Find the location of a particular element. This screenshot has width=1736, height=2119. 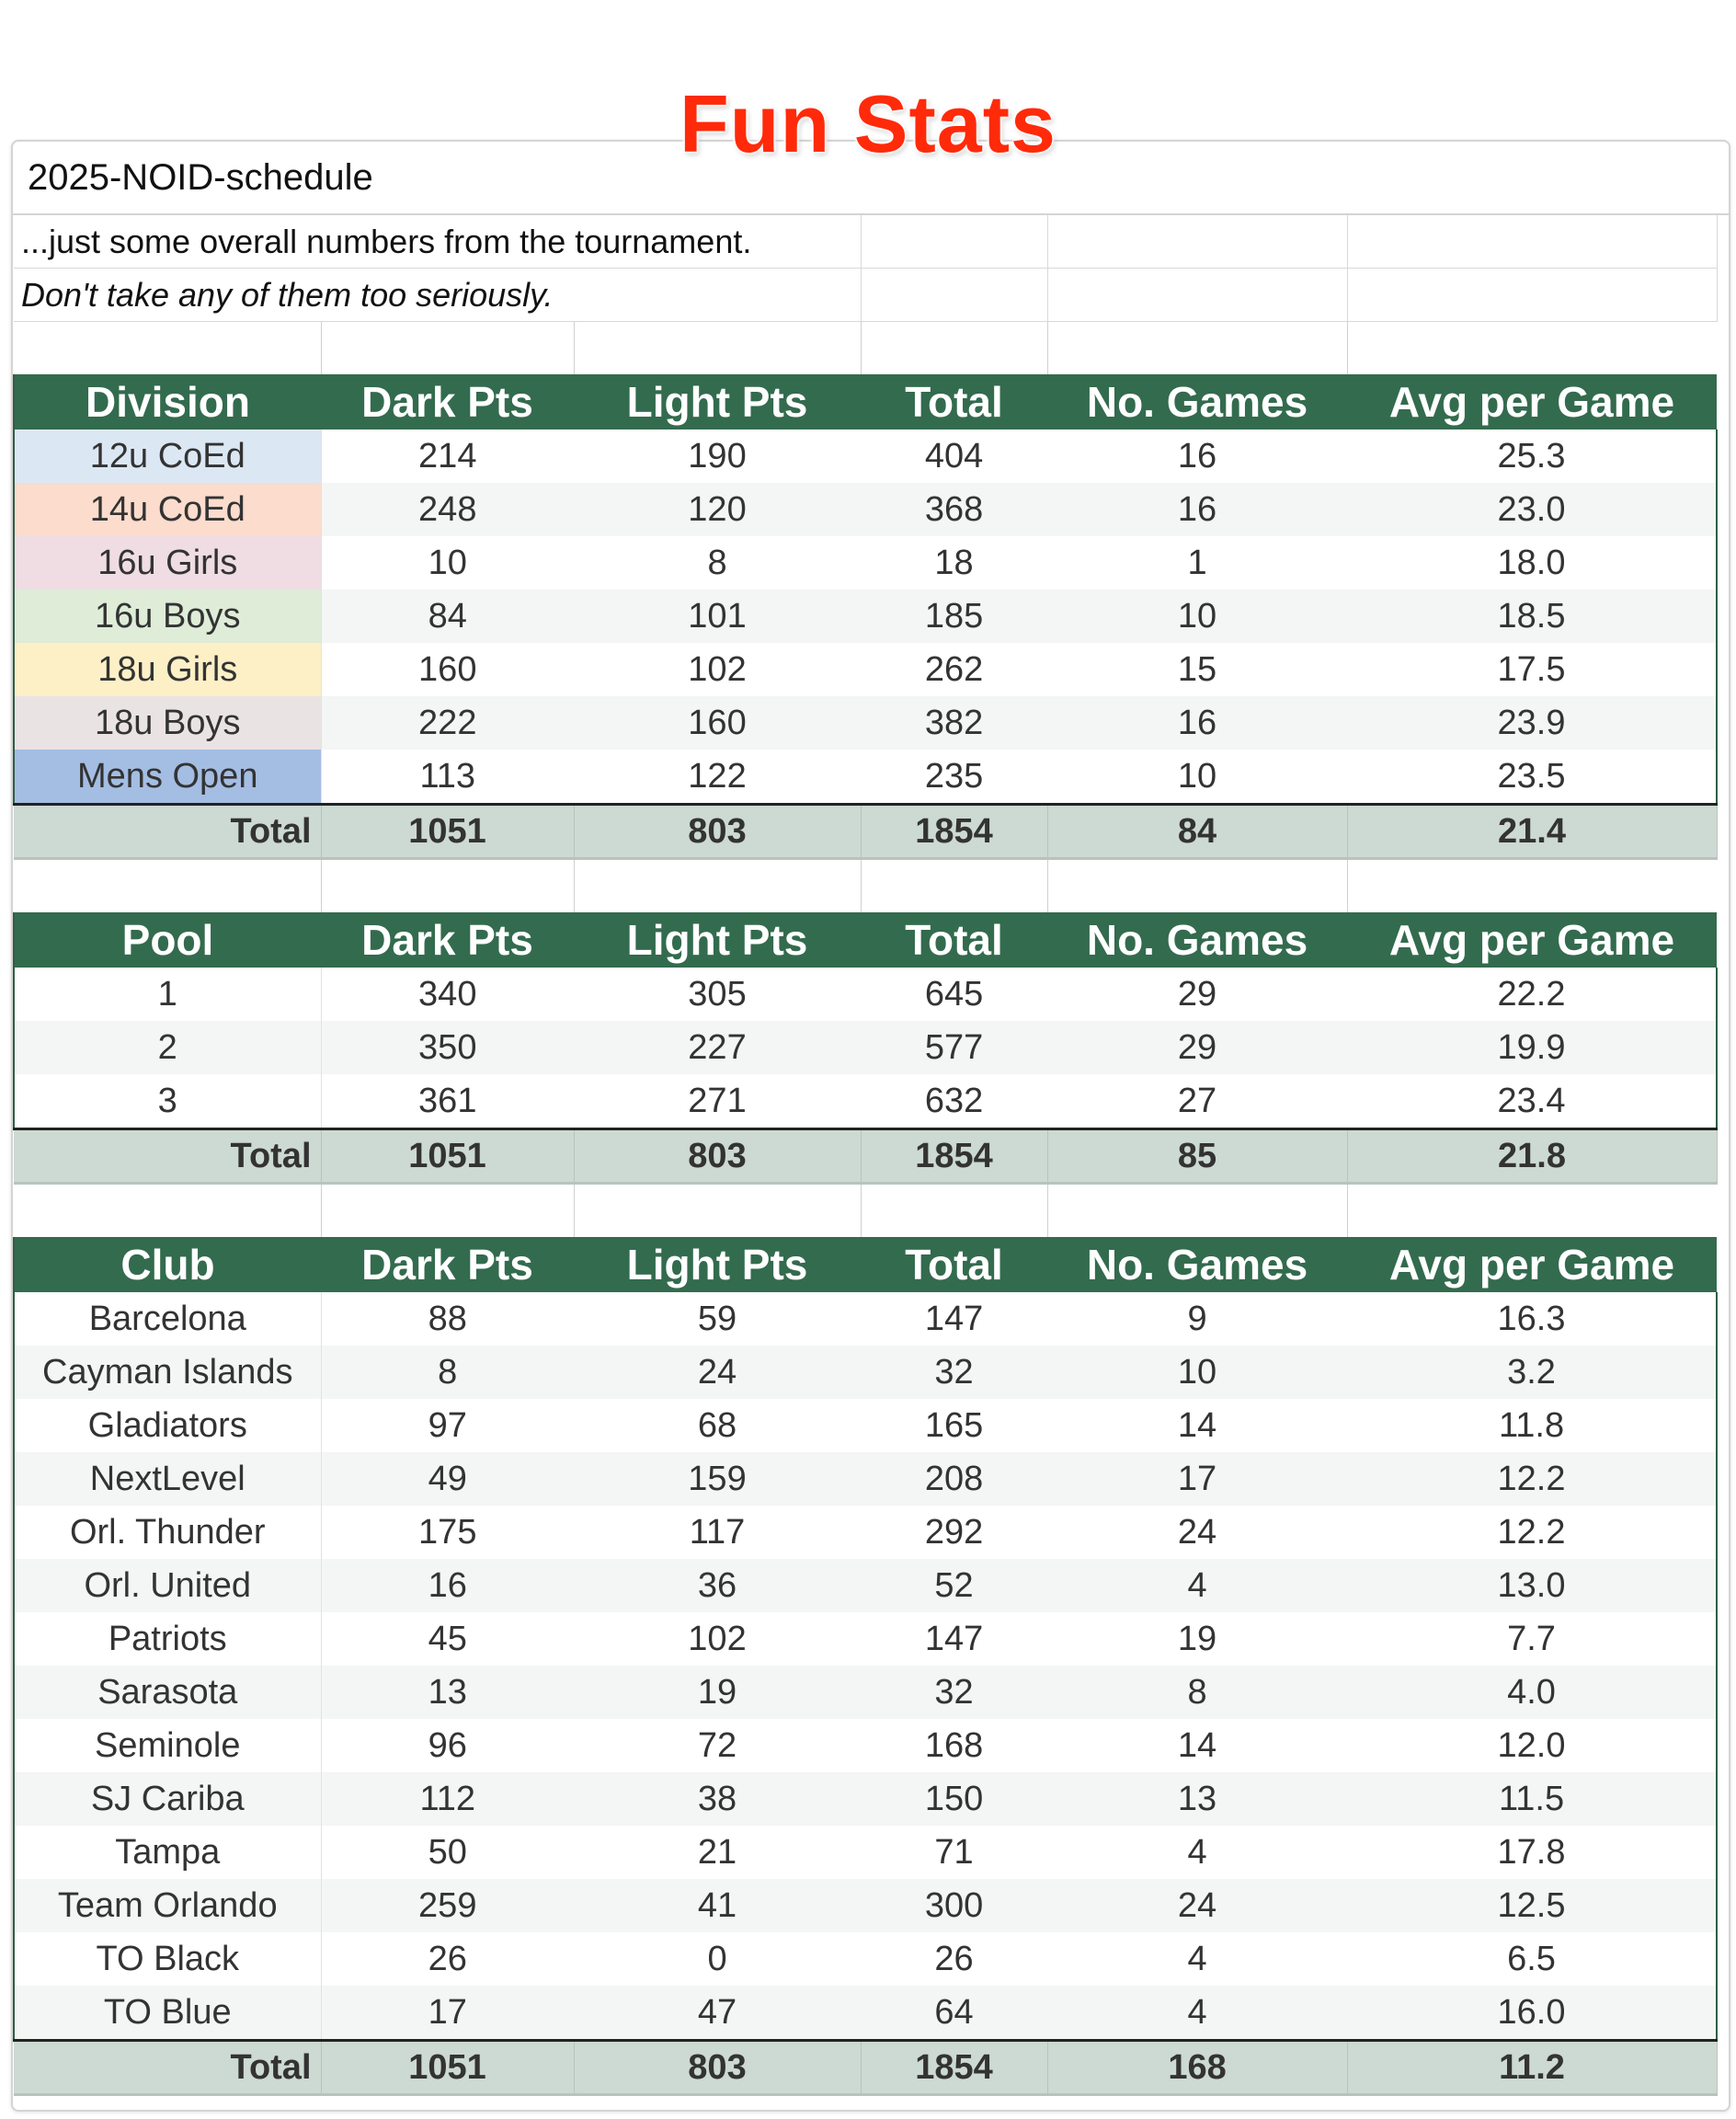

pool-name-cell: 1 is located at coordinates (167, 995).